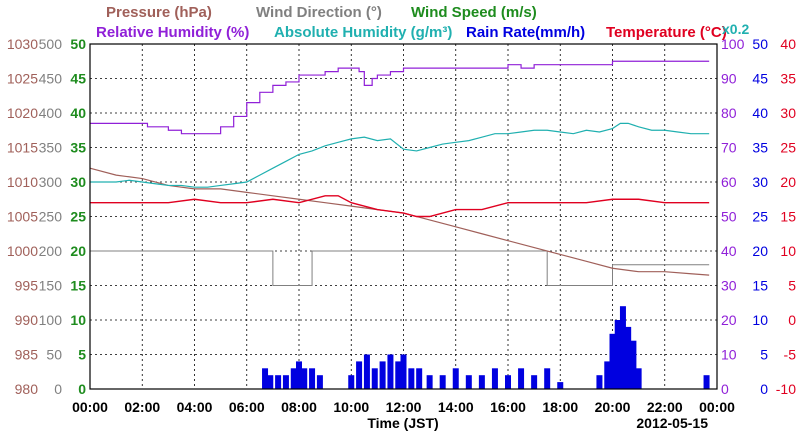 The width and height of the screenshot is (800, 439). Describe the element at coordinates (78, 79) in the screenshot. I see `tick-label-wind-speed: 45` at that location.